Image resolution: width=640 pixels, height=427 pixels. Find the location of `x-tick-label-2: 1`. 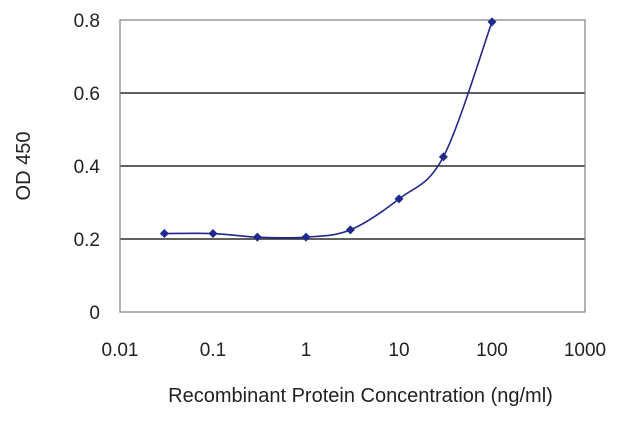

x-tick-label-2: 1 is located at coordinates (306, 350).